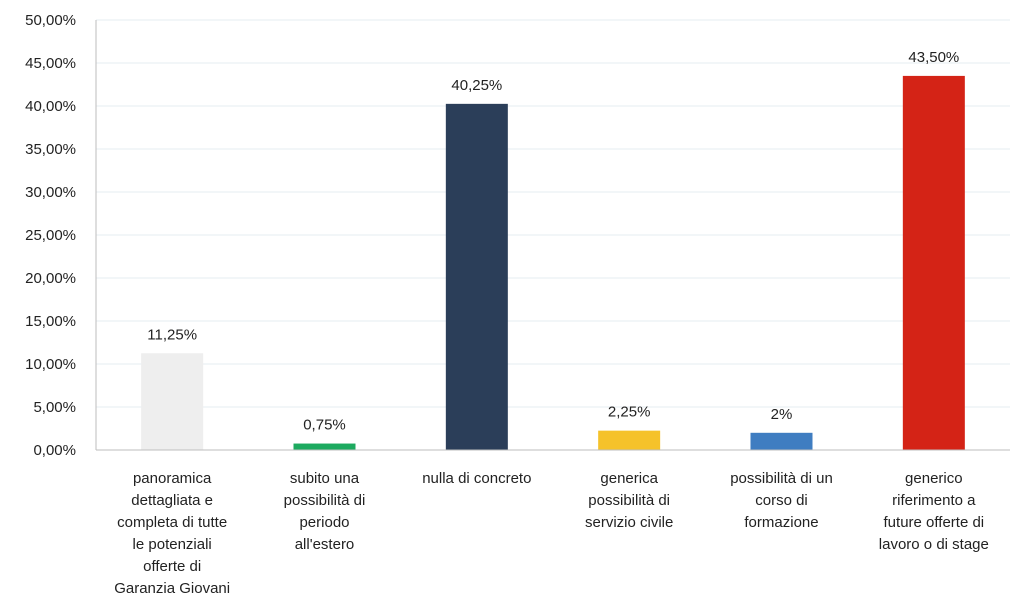 The height and width of the screenshot is (616, 1025). Describe the element at coordinates (781, 478) in the screenshot. I see `category-label: possibilità di un` at that location.